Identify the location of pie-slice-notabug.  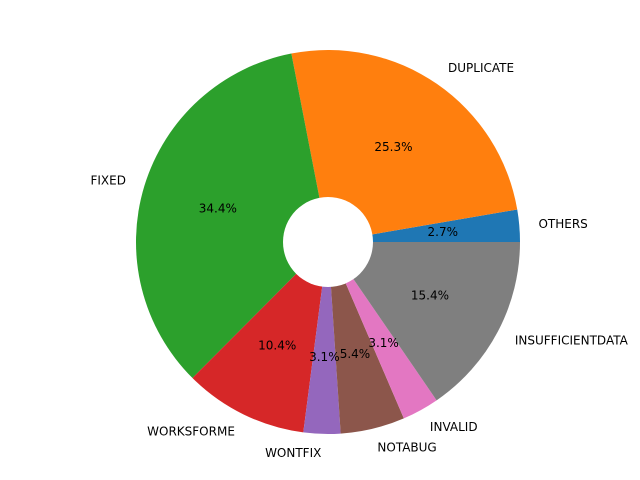
(366, 338).